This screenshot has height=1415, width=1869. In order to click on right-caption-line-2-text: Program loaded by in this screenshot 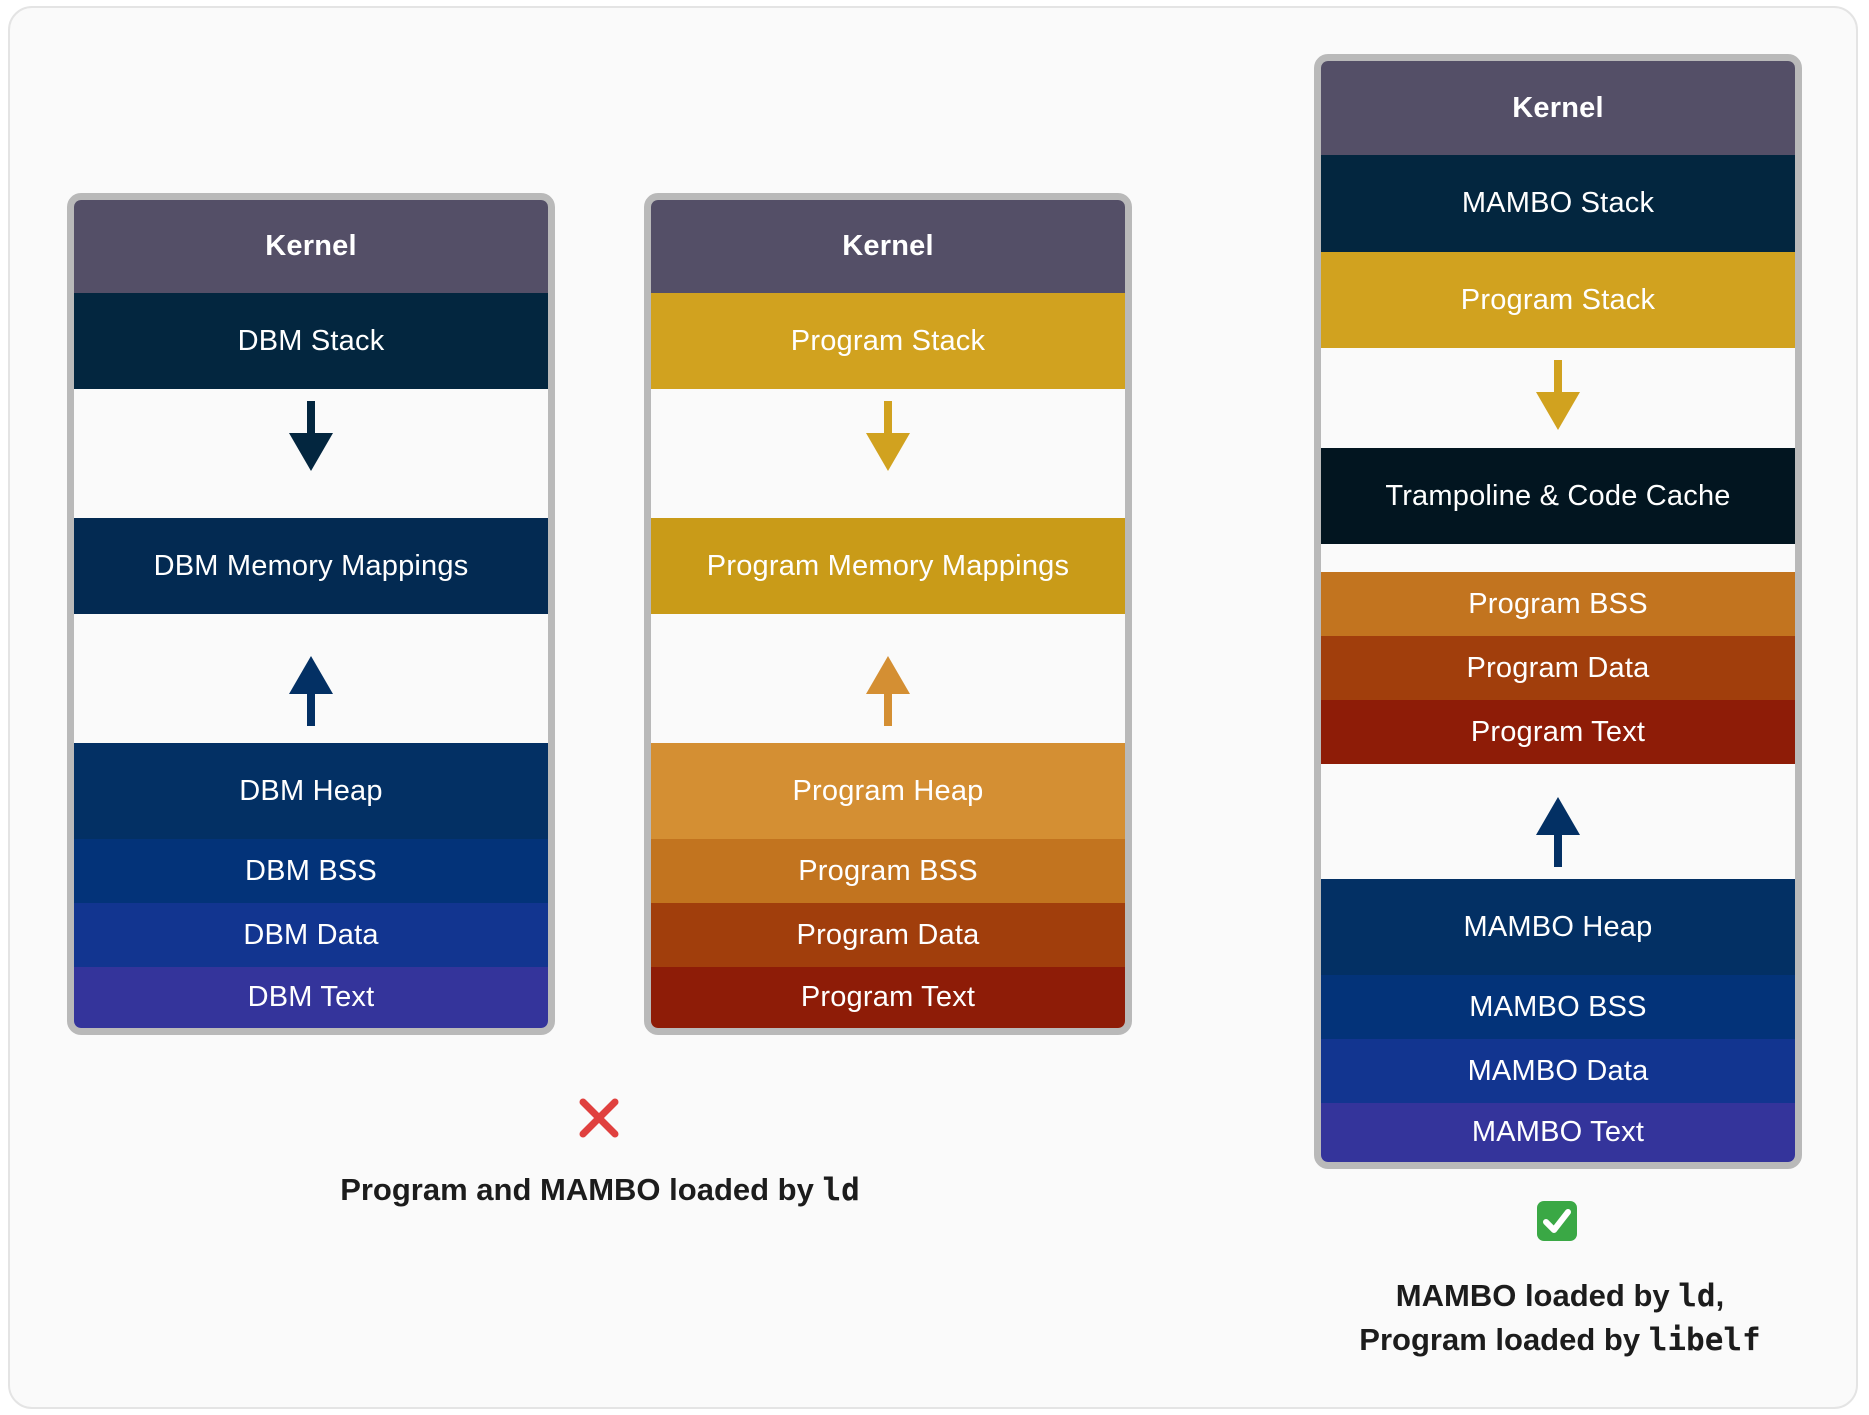, I will do `click(1504, 1339)`.